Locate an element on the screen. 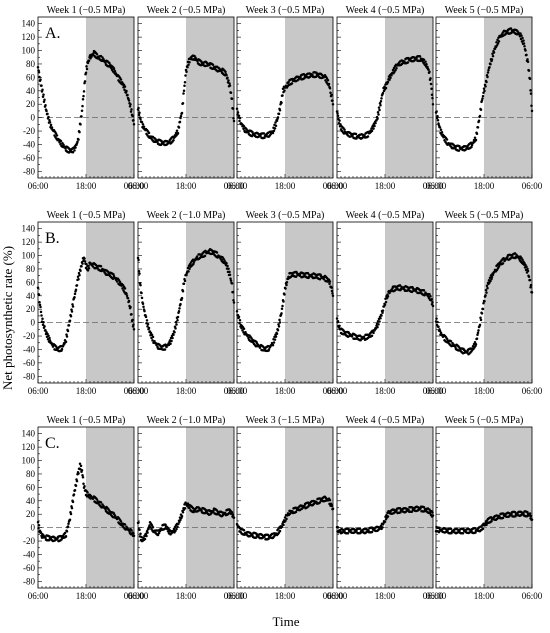 The width and height of the screenshot is (550, 633). chart-panel: Week 4 (−0.5 MPa) 06:00 18:00 06:00 is located at coordinates (385, 98).